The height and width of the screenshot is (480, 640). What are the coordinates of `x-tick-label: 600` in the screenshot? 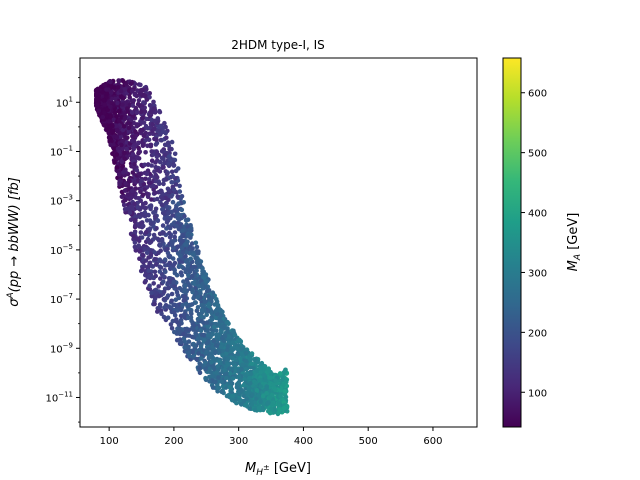 It's located at (432, 441).